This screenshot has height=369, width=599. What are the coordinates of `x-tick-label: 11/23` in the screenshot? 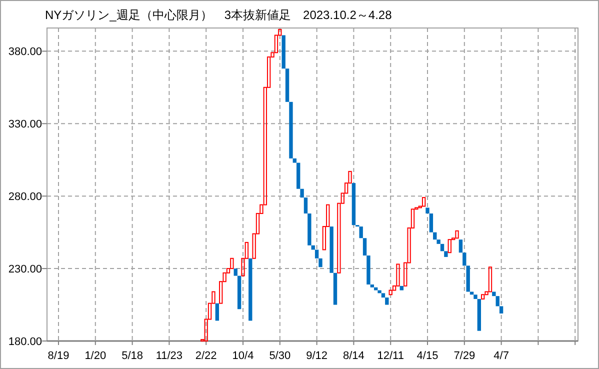 It's located at (169, 356).